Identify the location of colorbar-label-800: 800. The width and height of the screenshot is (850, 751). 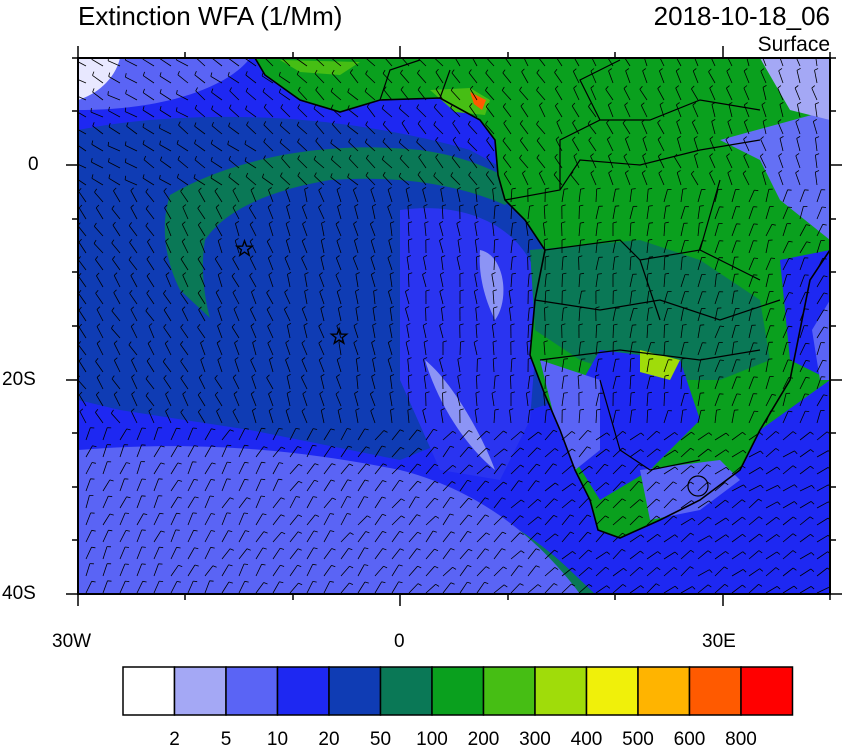
(741, 740).